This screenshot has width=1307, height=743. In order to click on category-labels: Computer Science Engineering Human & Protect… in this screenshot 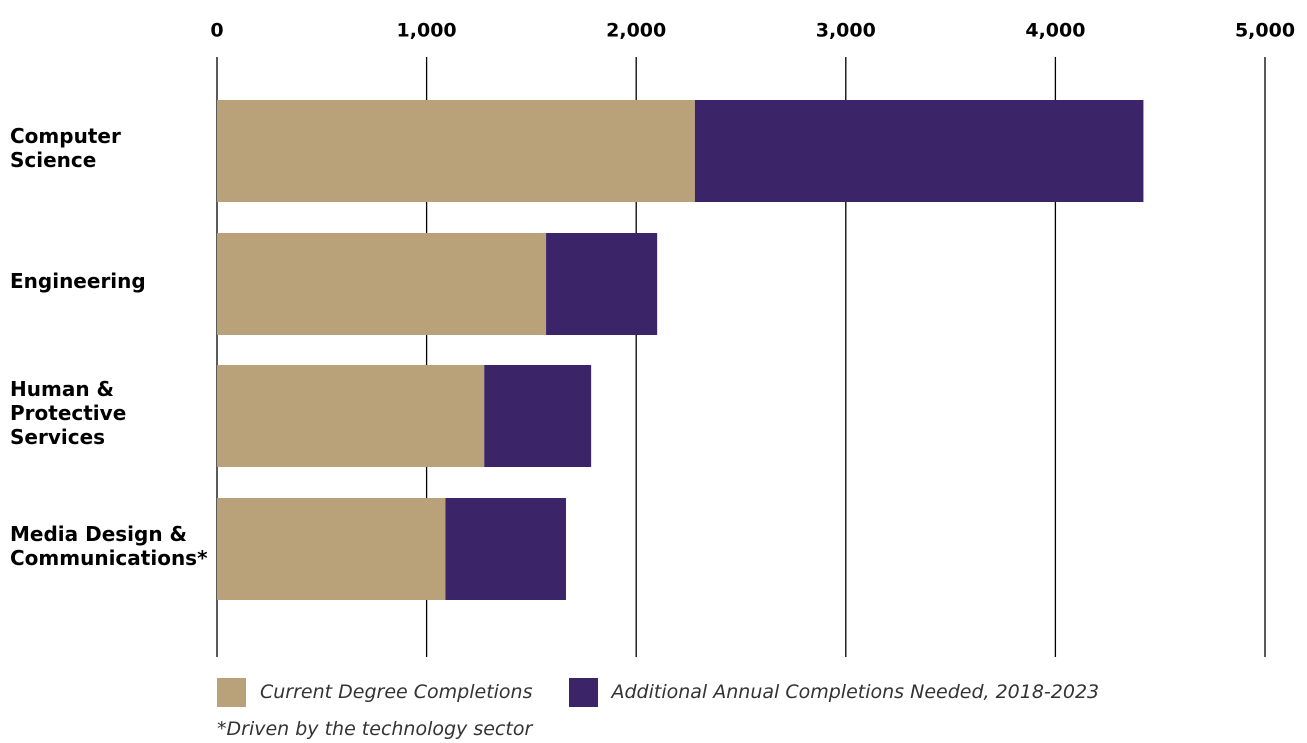, I will do `click(109, 347)`.